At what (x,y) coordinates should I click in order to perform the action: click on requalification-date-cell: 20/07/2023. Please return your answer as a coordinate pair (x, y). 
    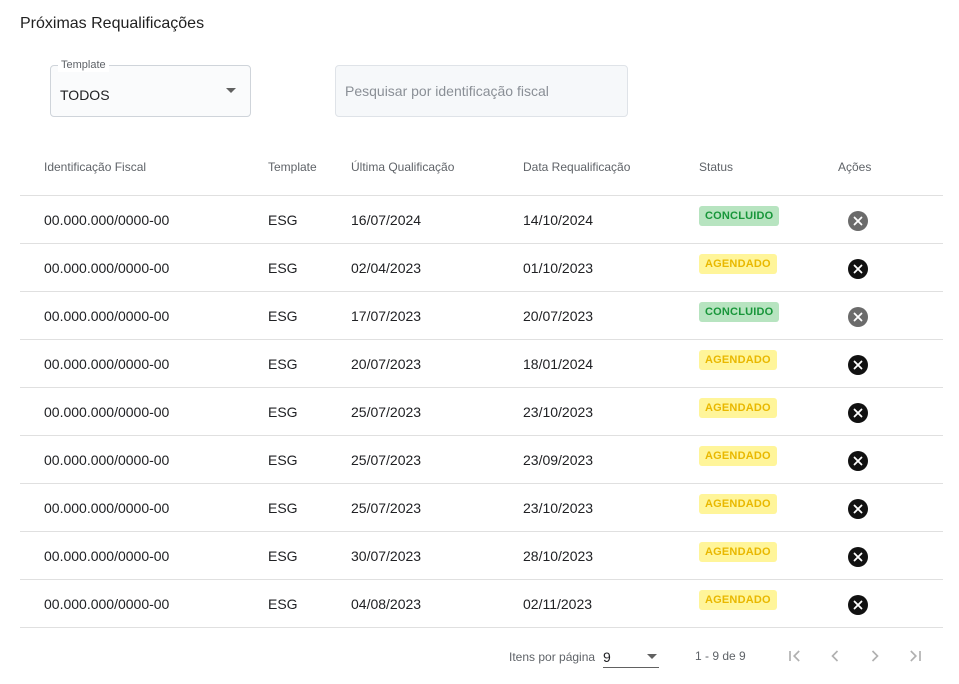
    Looking at the image, I should click on (558, 316).